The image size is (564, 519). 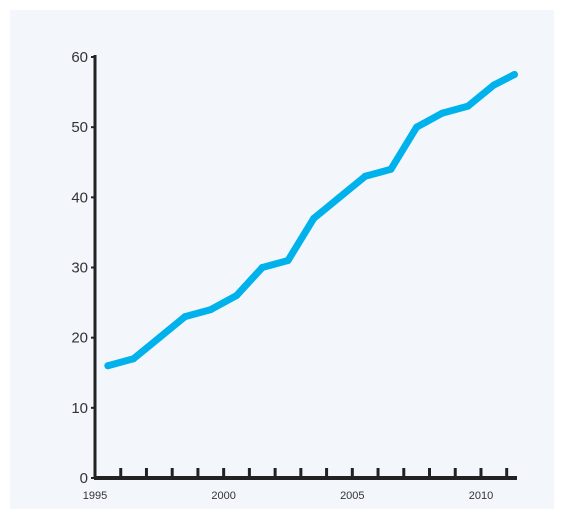 What do you see at coordinates (79, 197) in the screenshot?
I see `y-tick-label-40: 40` at bounding box center [79, 197].